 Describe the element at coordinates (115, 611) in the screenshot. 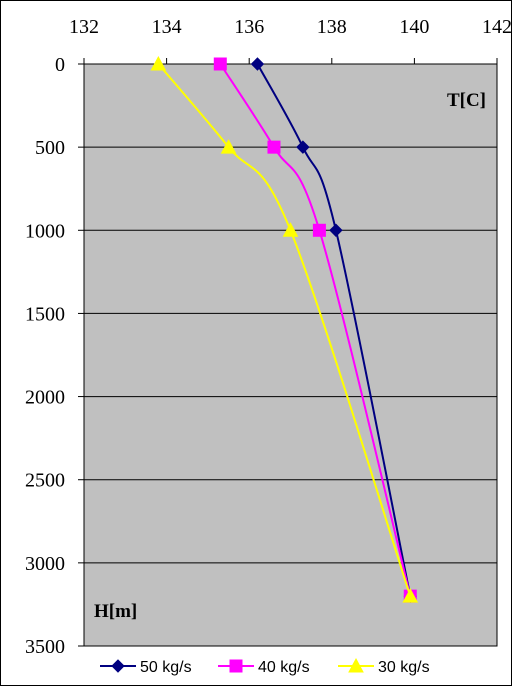

I see `y-axis-label: H[m]` at that location.